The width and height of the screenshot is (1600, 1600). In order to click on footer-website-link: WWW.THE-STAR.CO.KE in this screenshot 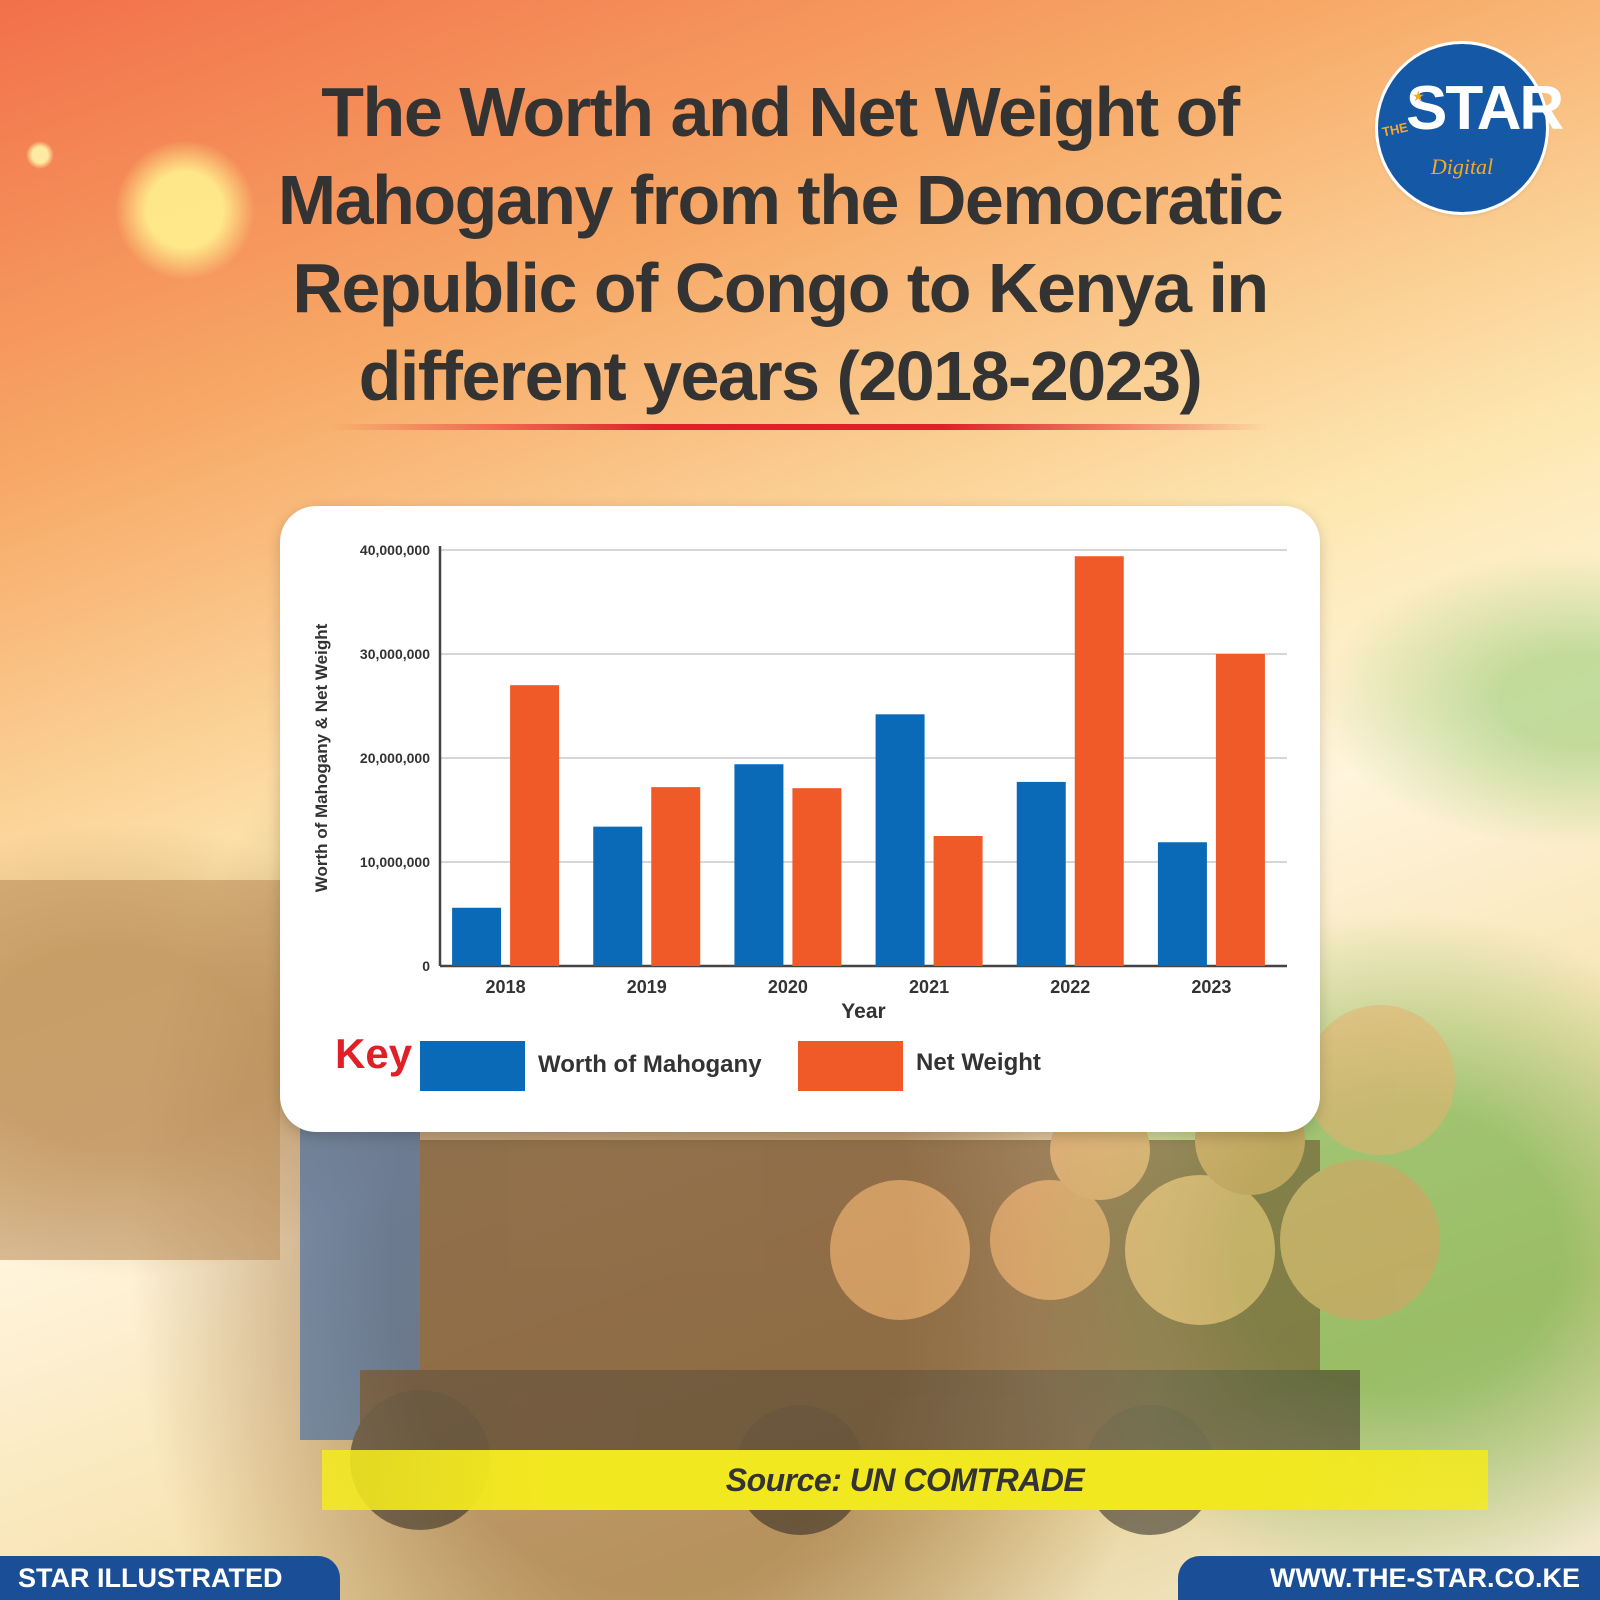, I will do `click(1389, 1578)`.